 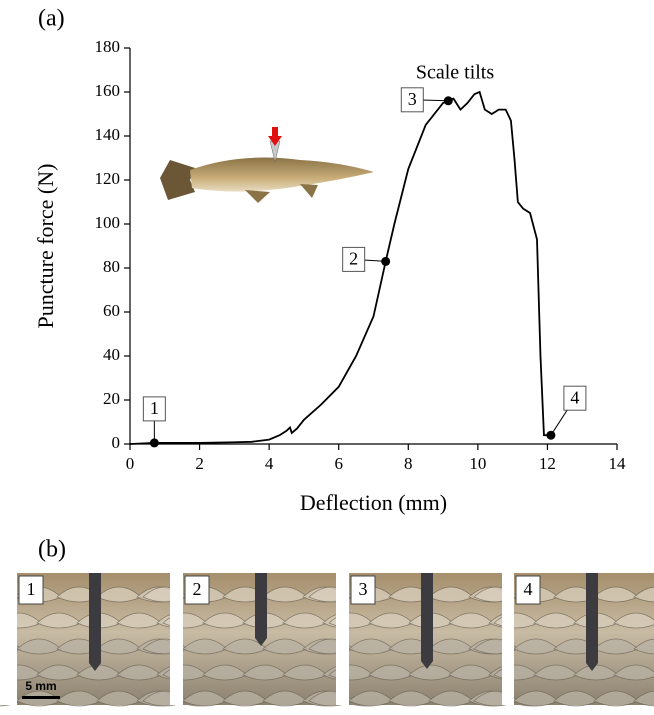 I want to click on annotation: Scale tilts, so click(x=455, y=73).